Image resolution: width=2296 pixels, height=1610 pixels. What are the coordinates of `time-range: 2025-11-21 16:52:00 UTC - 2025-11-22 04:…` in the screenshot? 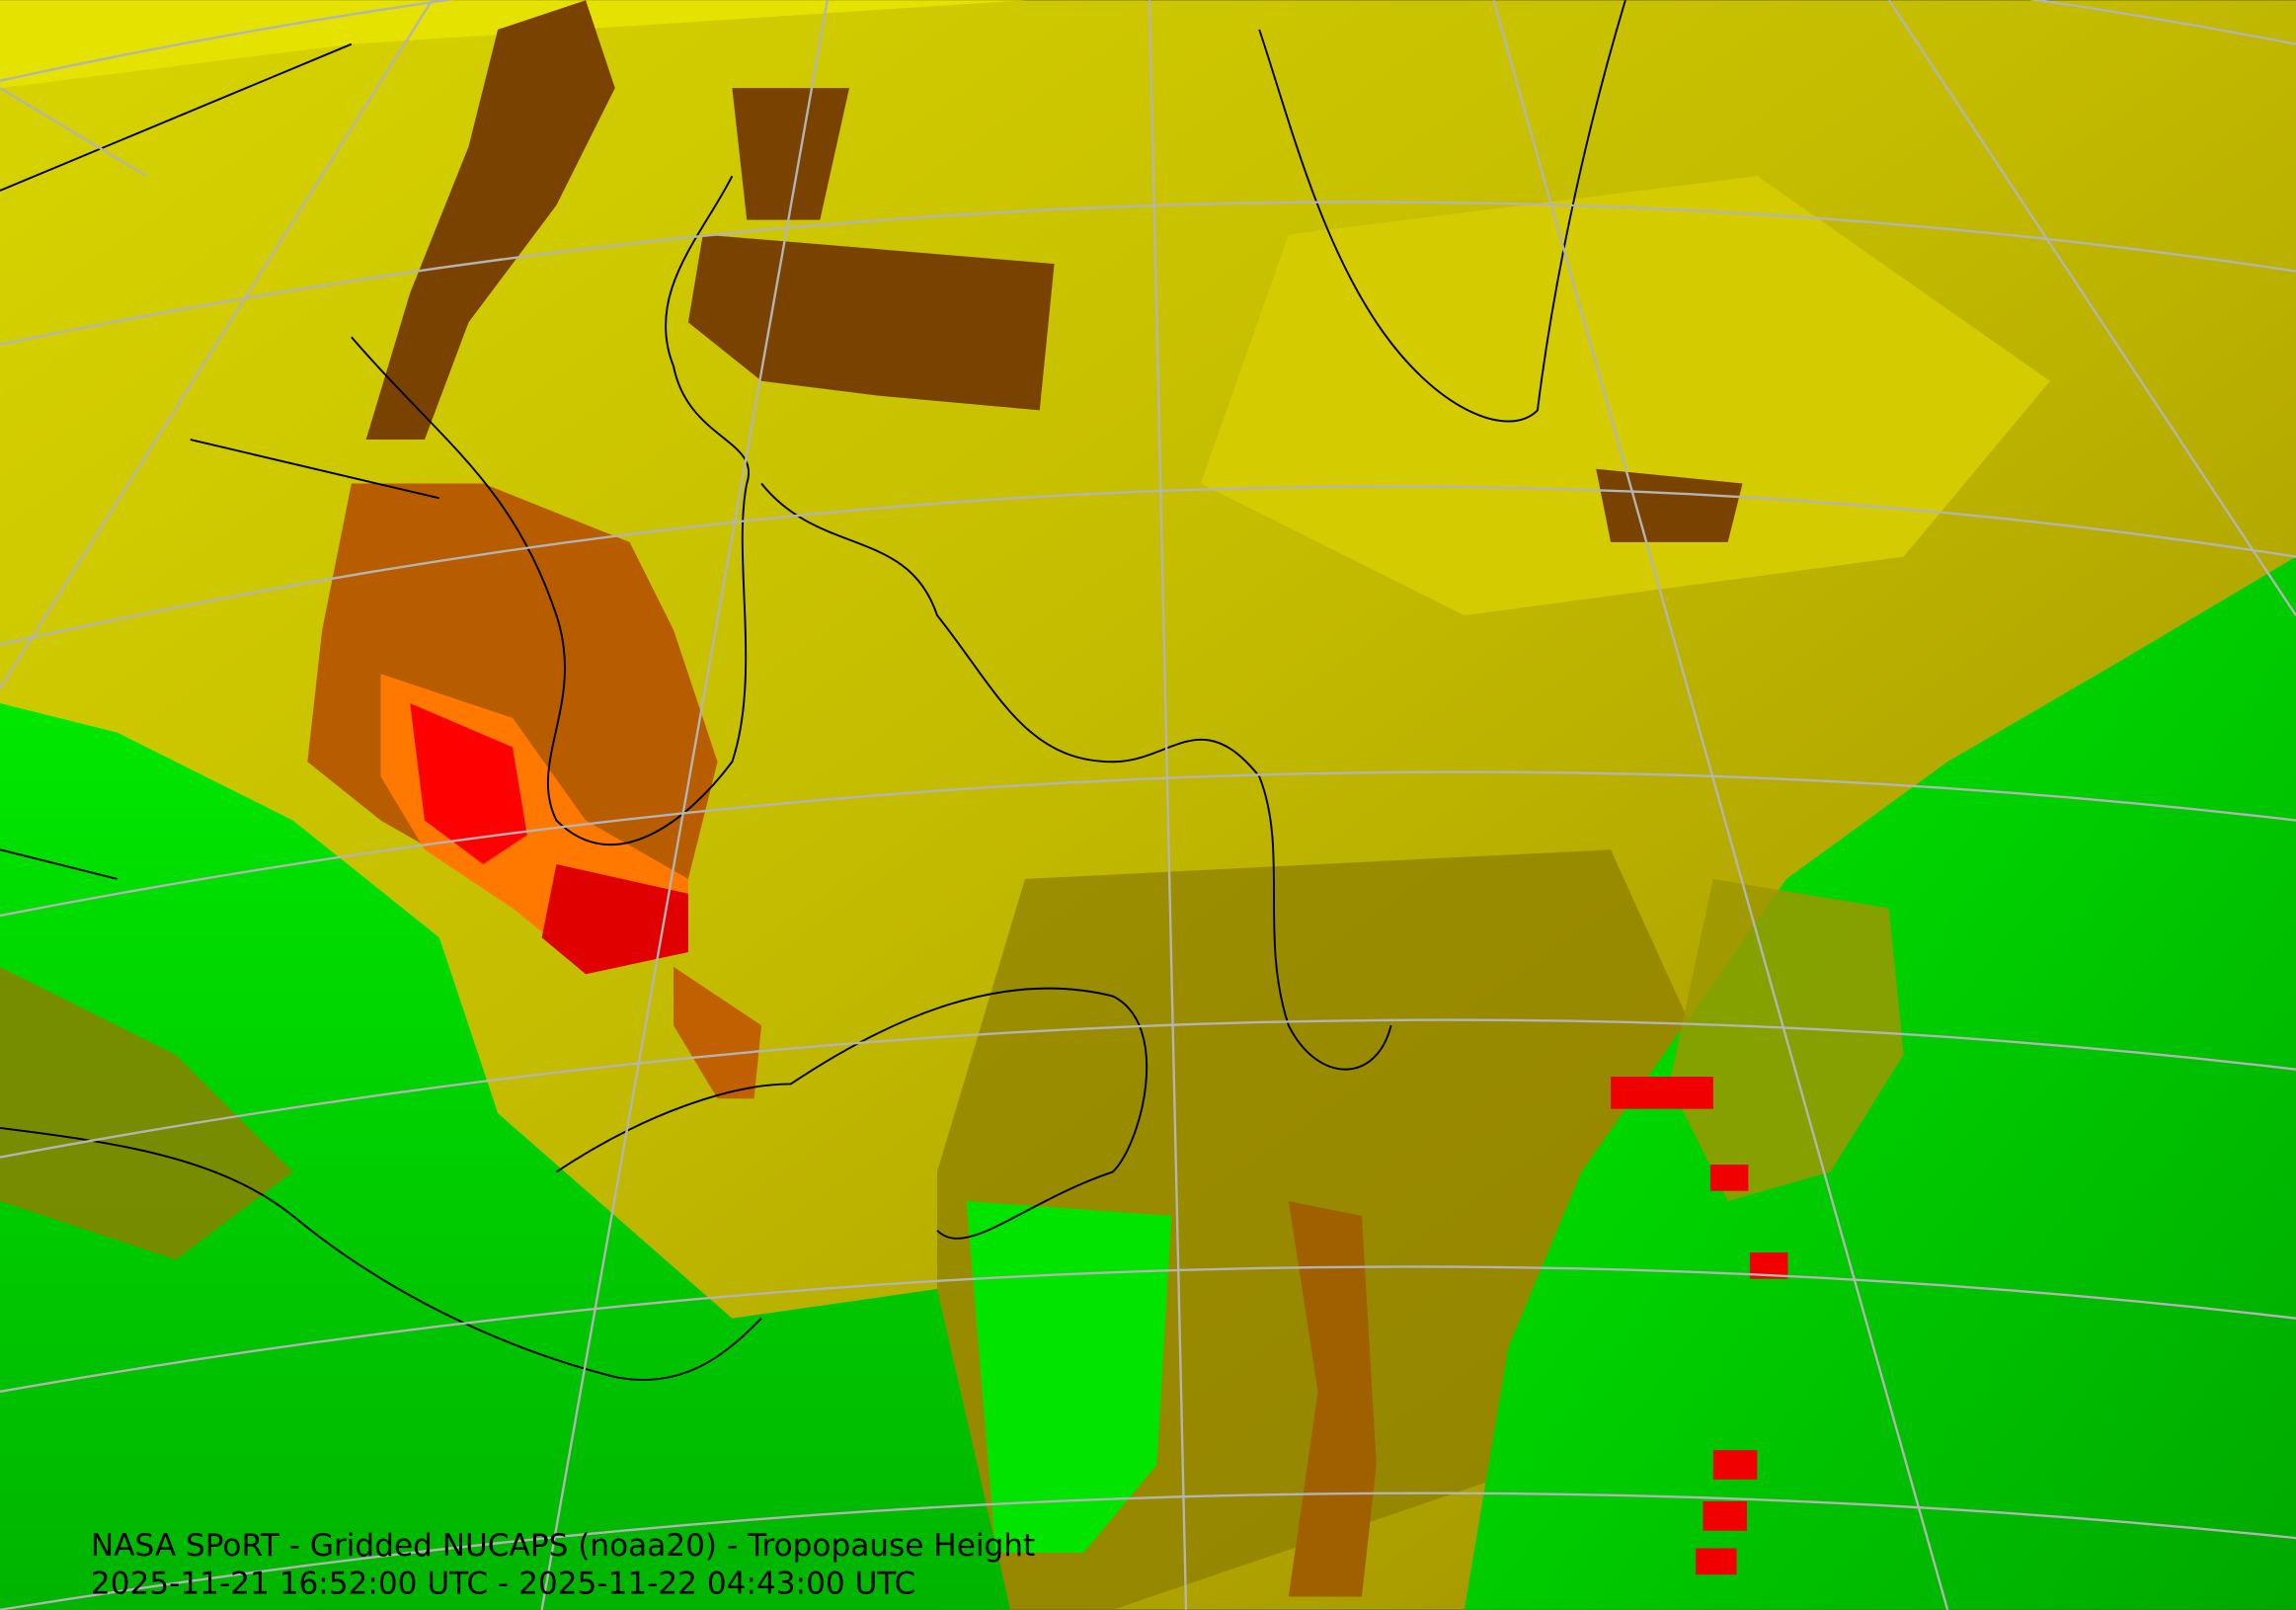 It's located at (503, 1583).